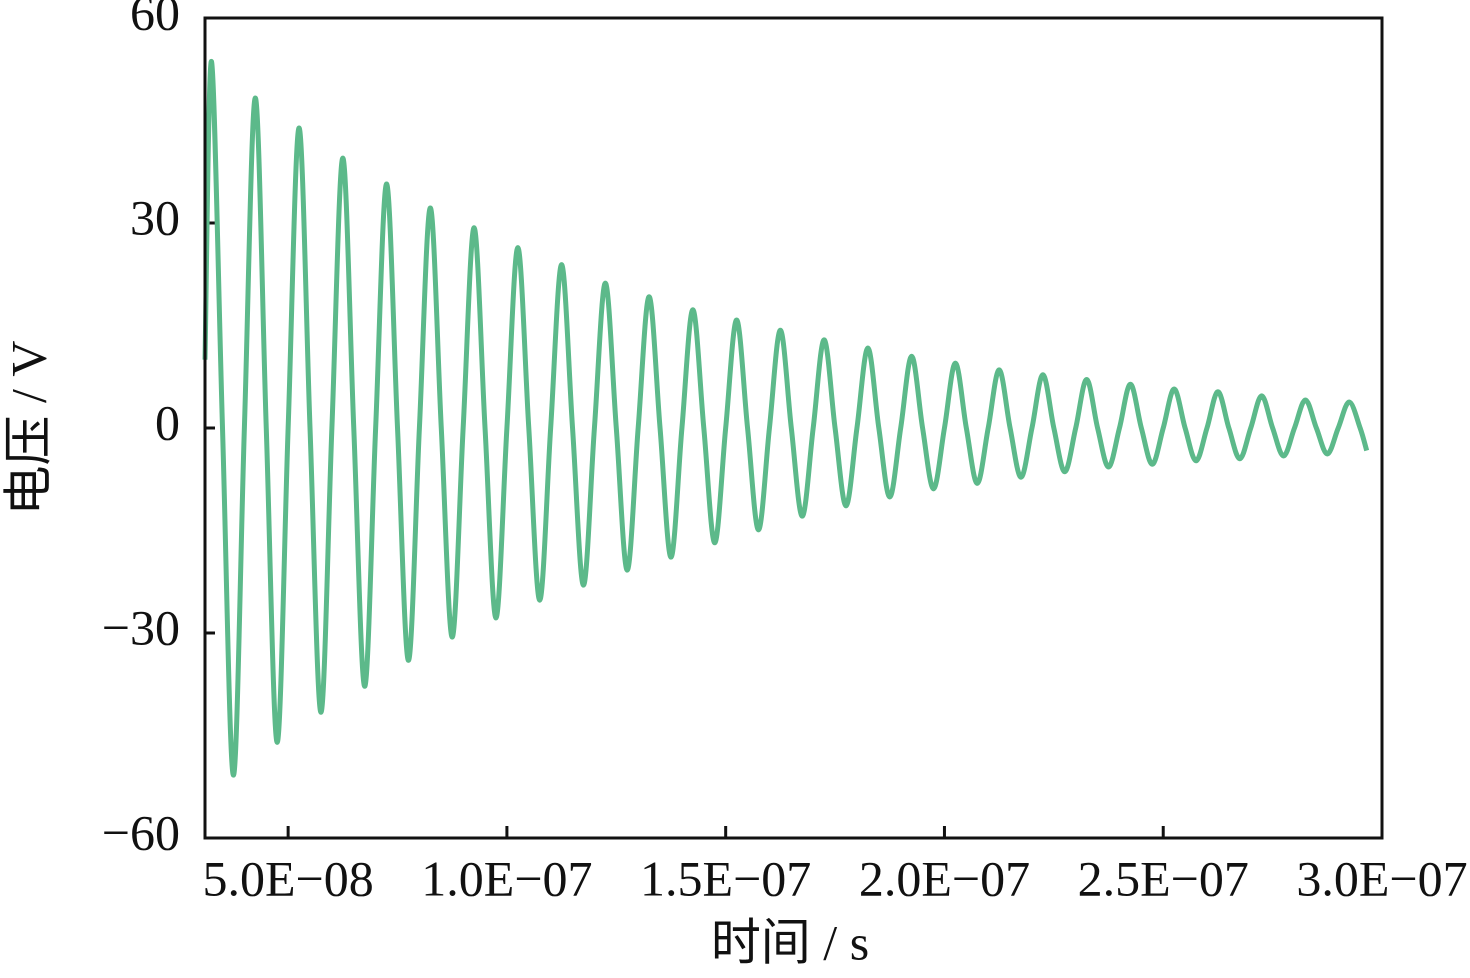 This screenshot has width=1470, height=978. Describe the element at coordinates (155, 20) in the screenshot. I see `y-tick-label: 60` at that location.